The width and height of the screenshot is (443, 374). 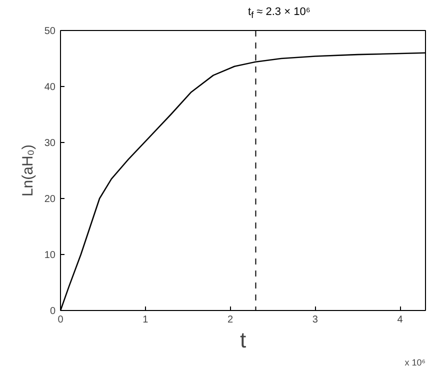 I want to click on text: x 10⁶, so click(x=415, y=363).